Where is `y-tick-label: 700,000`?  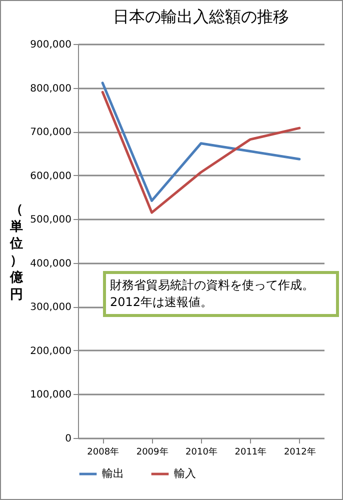 y-tick-label: 700,000 is located at coordinates (51, 132).